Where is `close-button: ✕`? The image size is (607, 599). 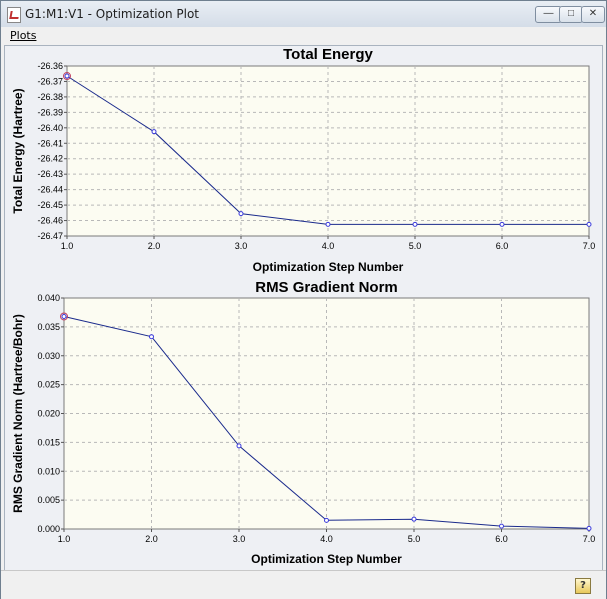
close-button: ✕ is located at coordinates (593, 14).